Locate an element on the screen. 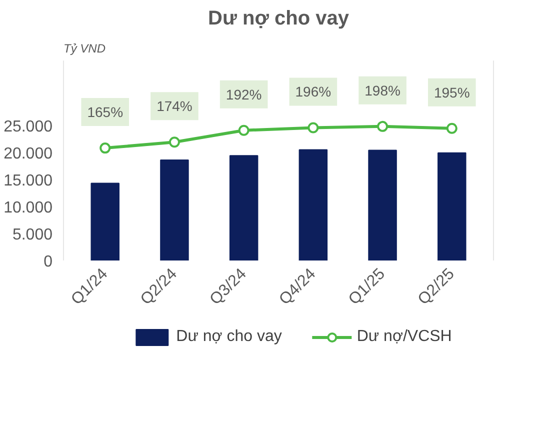 The image size is (550, 443). data-label: 174% is located at coordinates (174, 106).